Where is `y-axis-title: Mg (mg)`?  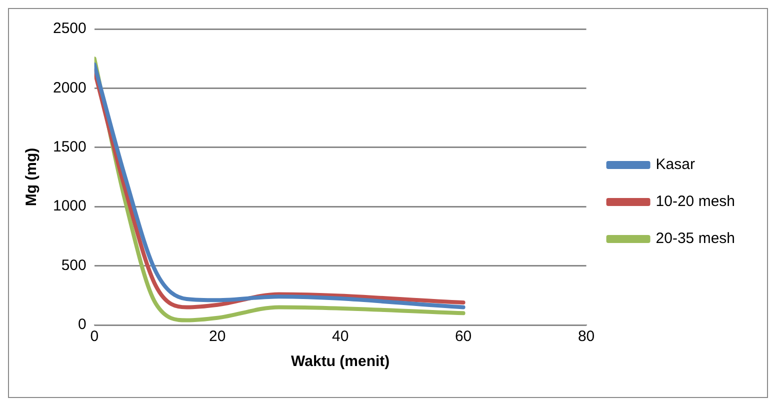
y-axis-title: Mg (mg) is located at coordinates (31, 177).